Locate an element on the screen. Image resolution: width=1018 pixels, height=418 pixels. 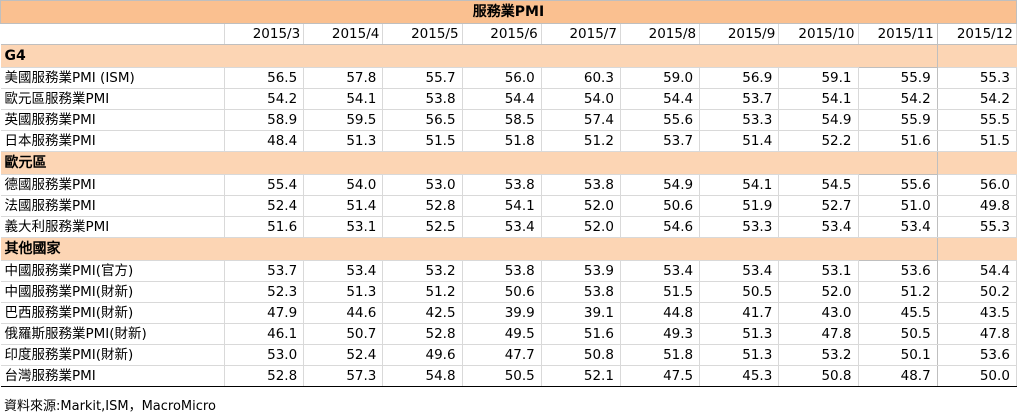
value-cell: 53.6 is located at coordinates (897, 271).